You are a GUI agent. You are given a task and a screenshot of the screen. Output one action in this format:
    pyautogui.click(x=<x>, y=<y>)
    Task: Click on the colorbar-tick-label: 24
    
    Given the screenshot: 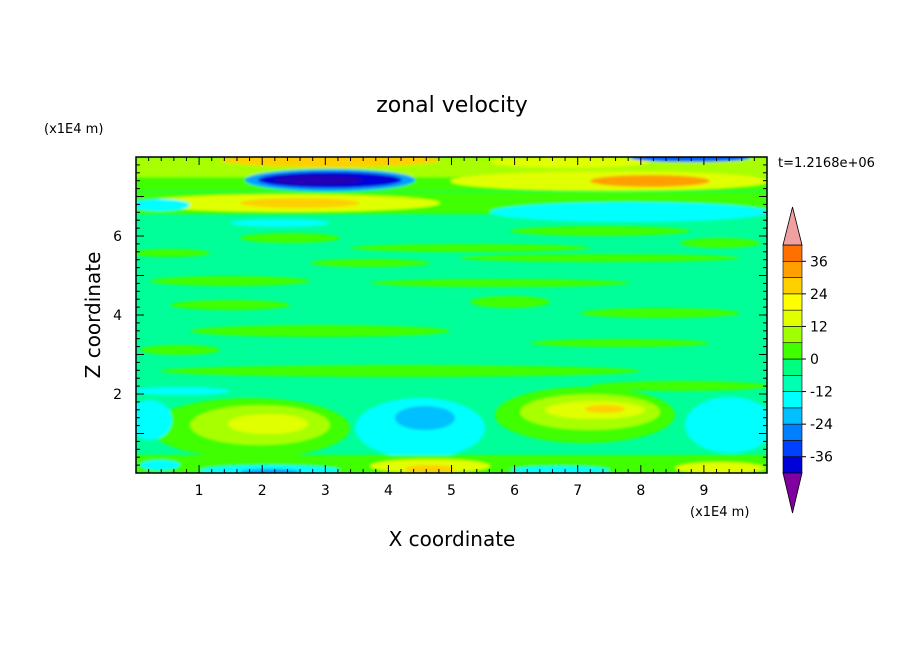 What is the action you would take?
    pyautogui.click(x=819, y=295)
    